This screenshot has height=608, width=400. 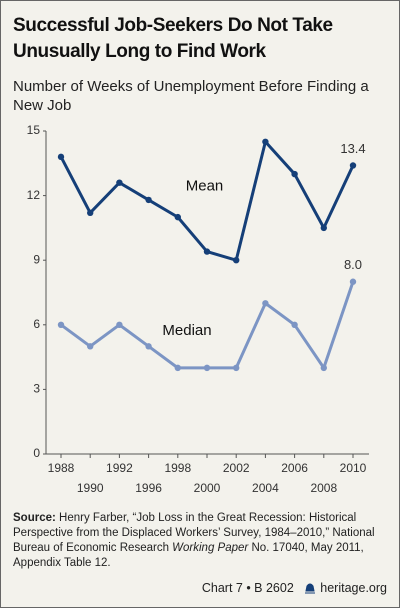 What do you see at coordinates (36, 389) in the screenshot?
I see `y-tick-label: 3` at bounding box center [36, 389].